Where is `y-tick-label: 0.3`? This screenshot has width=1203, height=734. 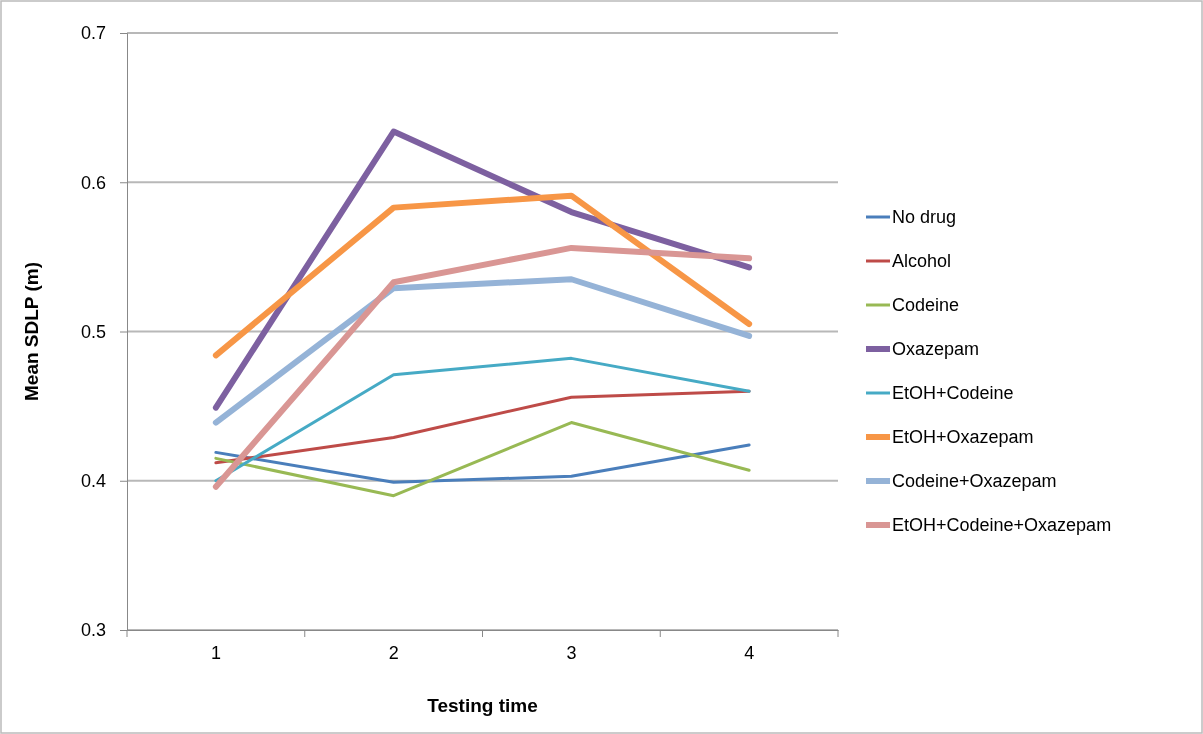
y-tick-label: 0.3 is located at coordinates (93, 630).